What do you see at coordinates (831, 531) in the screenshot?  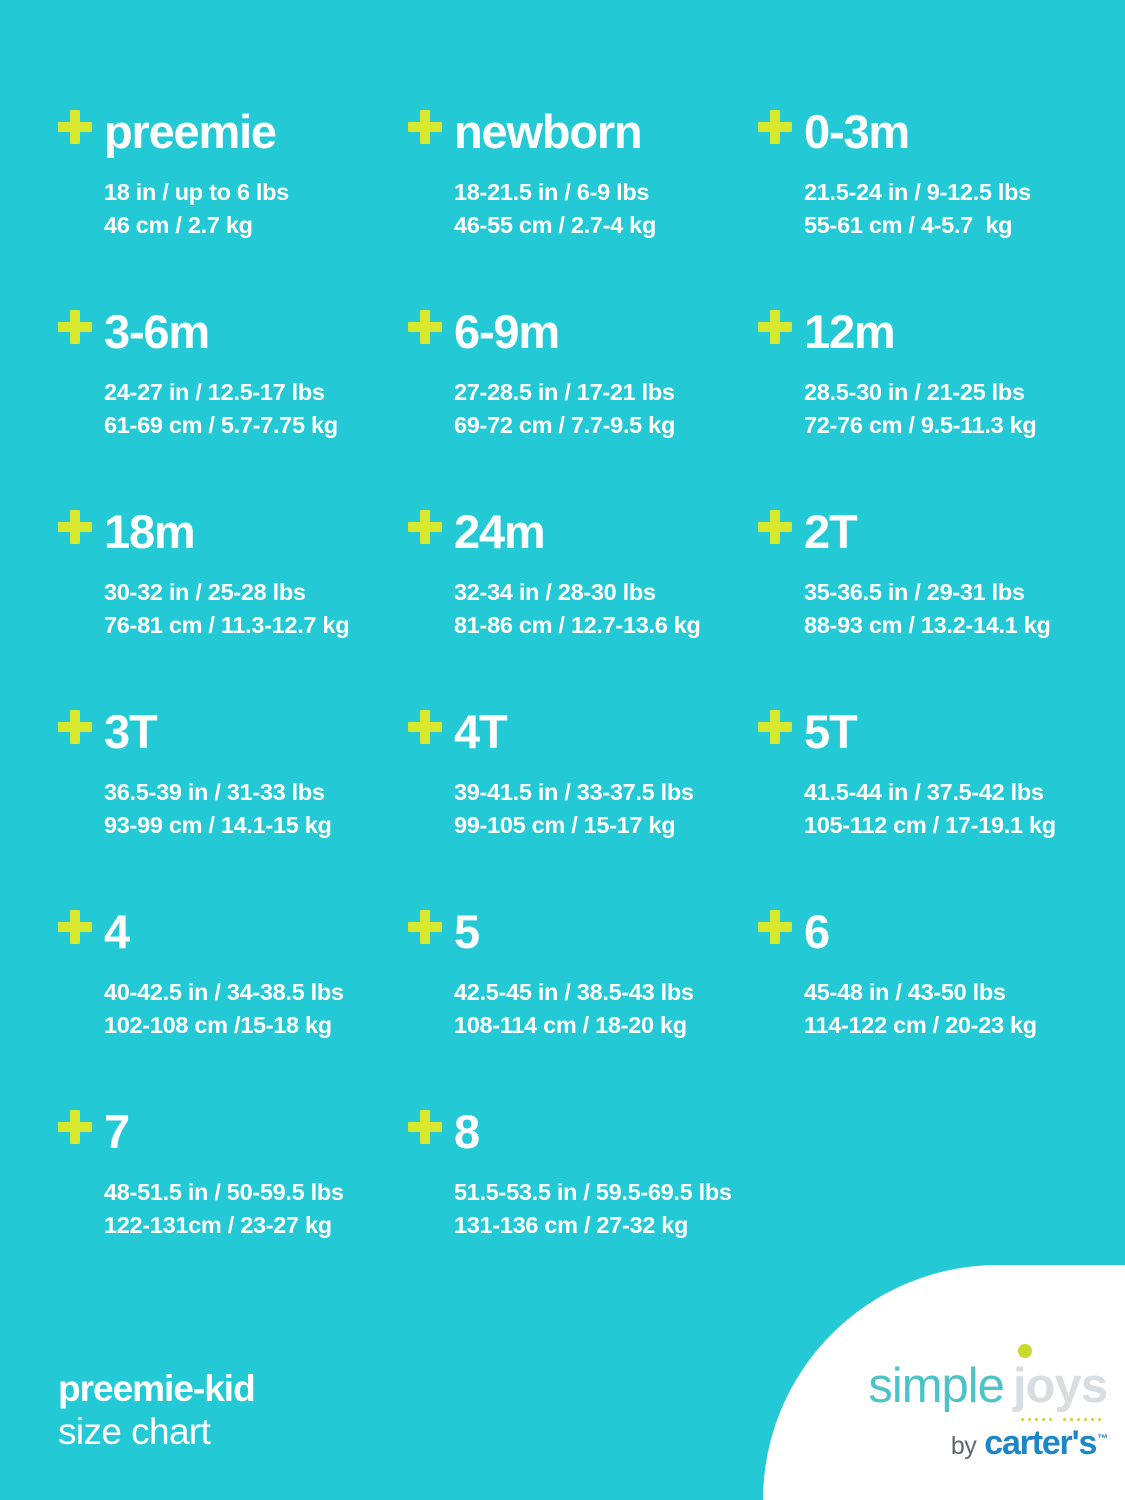 I see `size-label: 2T` at bounding box center [831, 531].